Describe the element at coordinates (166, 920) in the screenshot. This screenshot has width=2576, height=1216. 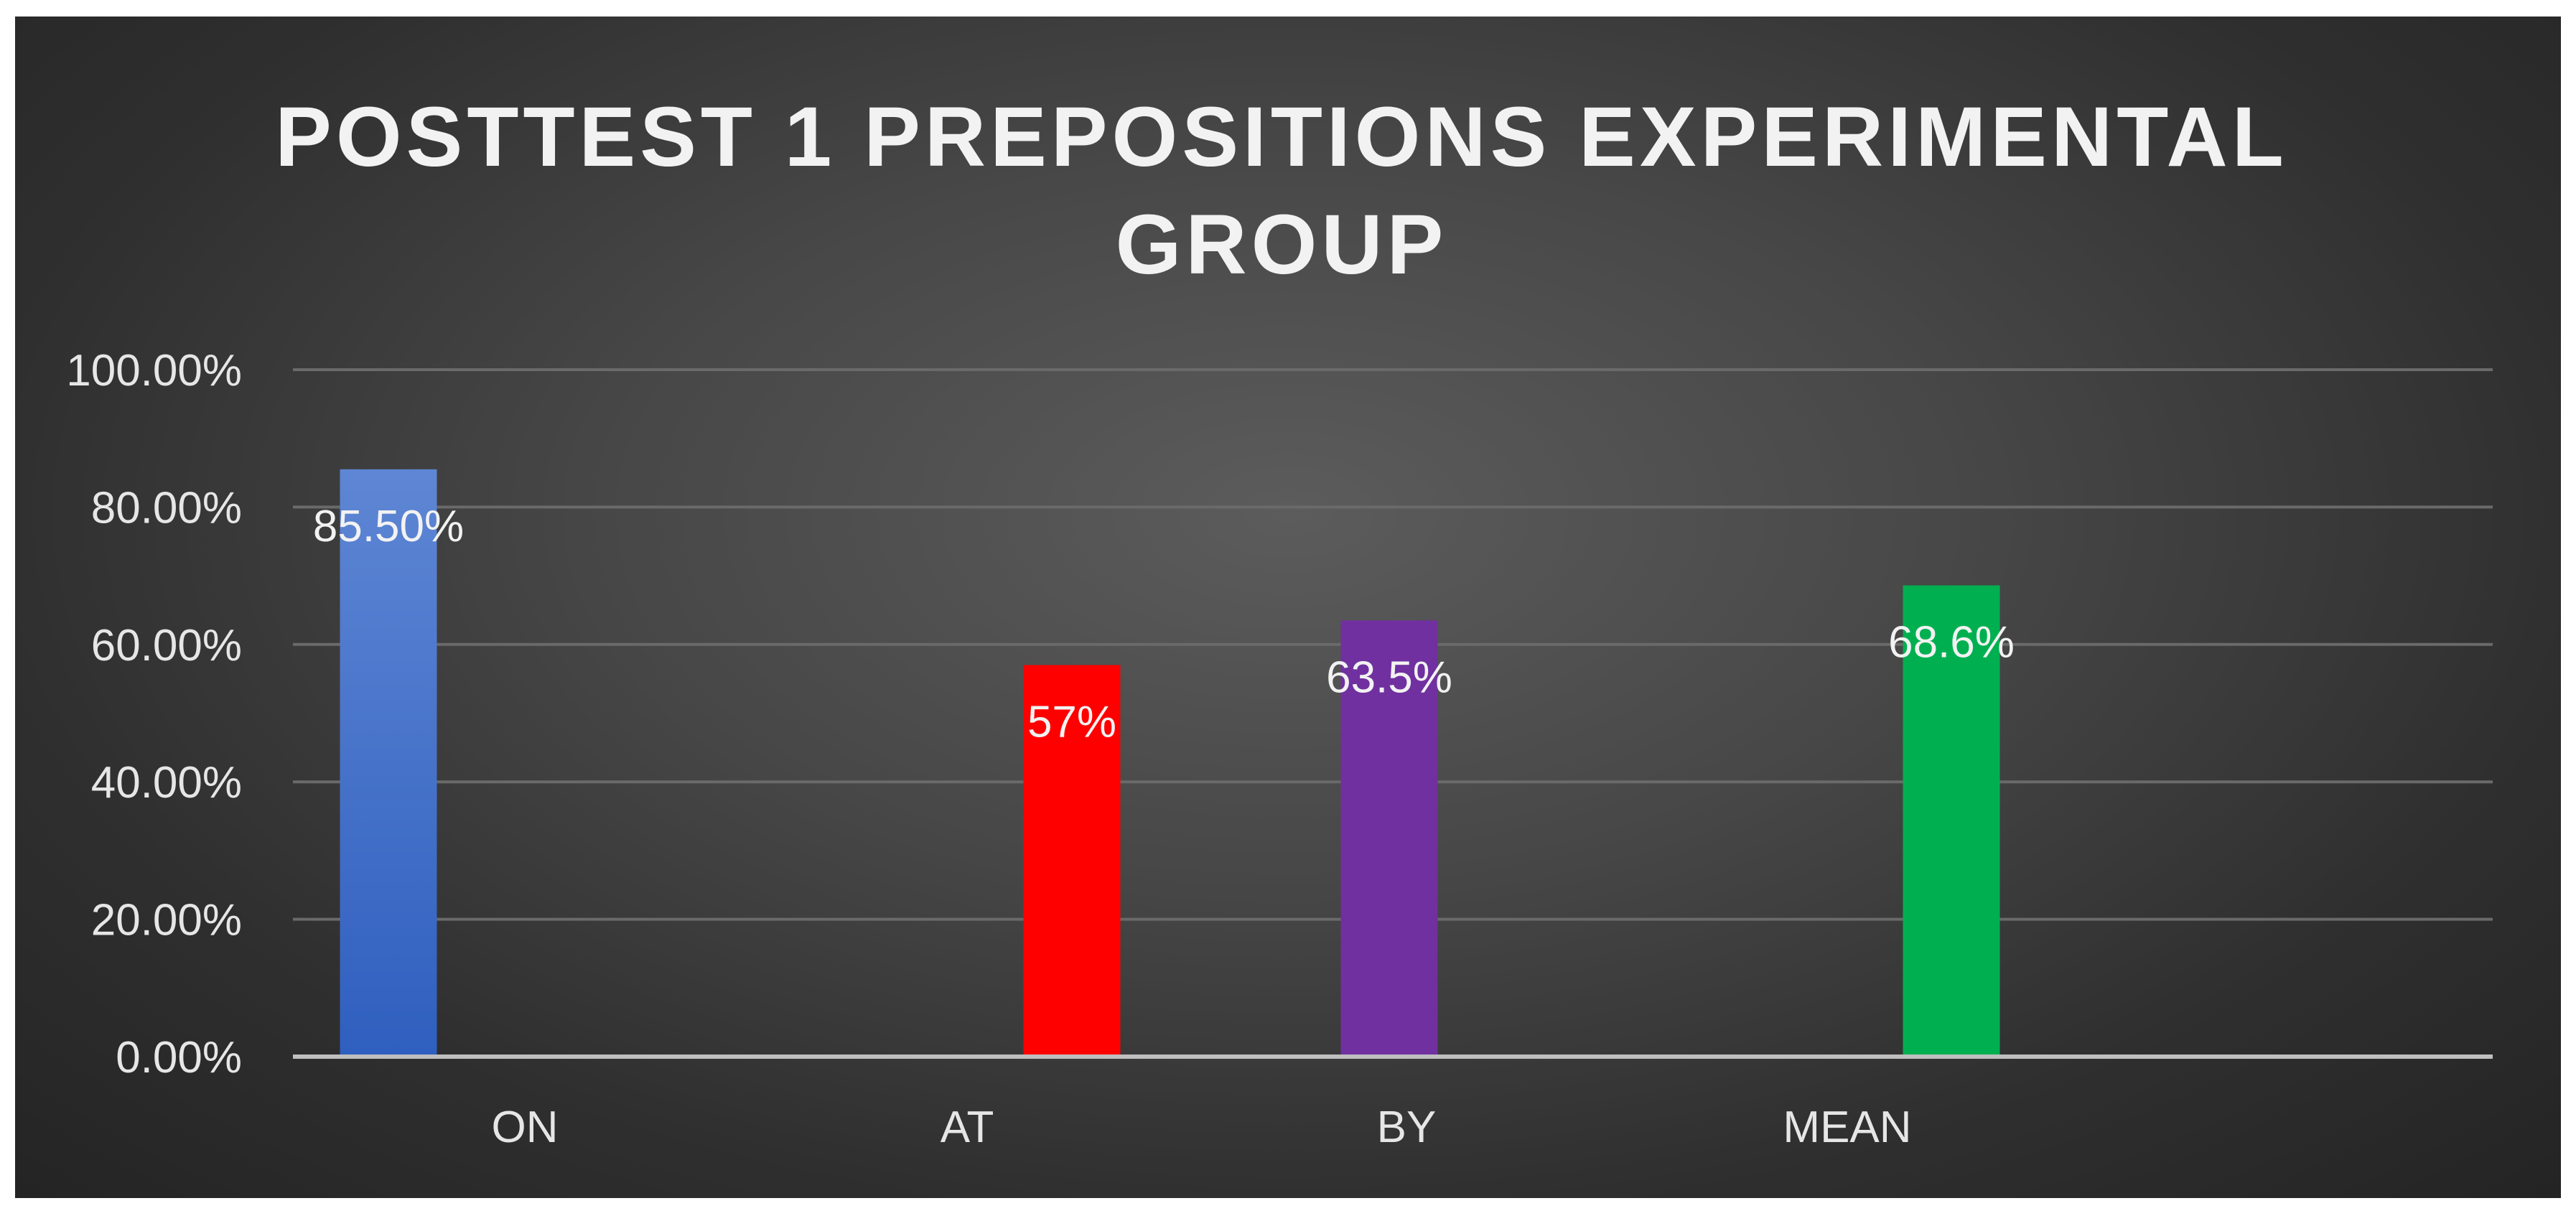
I see `y-tick-label: 20.00%` at that location.